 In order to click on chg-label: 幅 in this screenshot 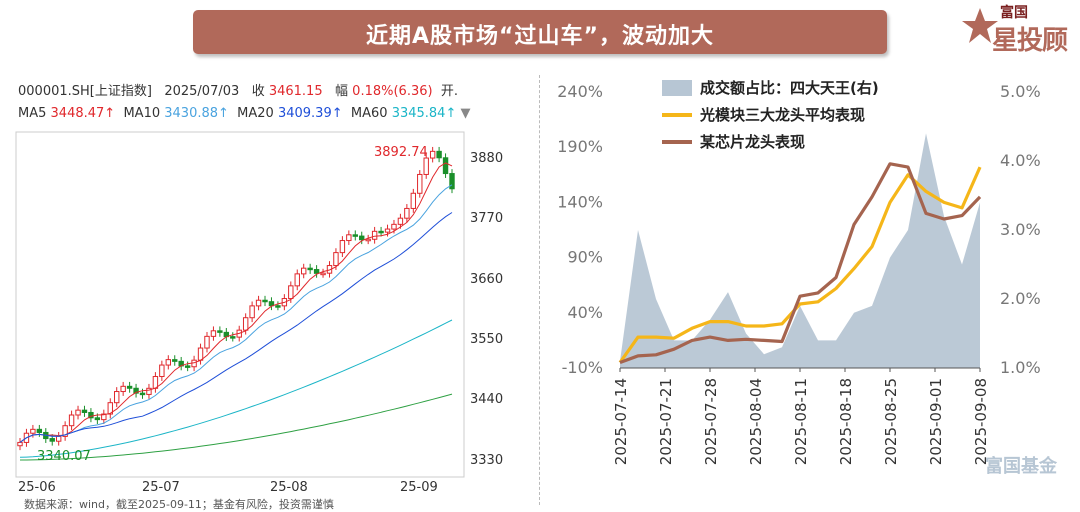, I will do `click(342, 91)`.